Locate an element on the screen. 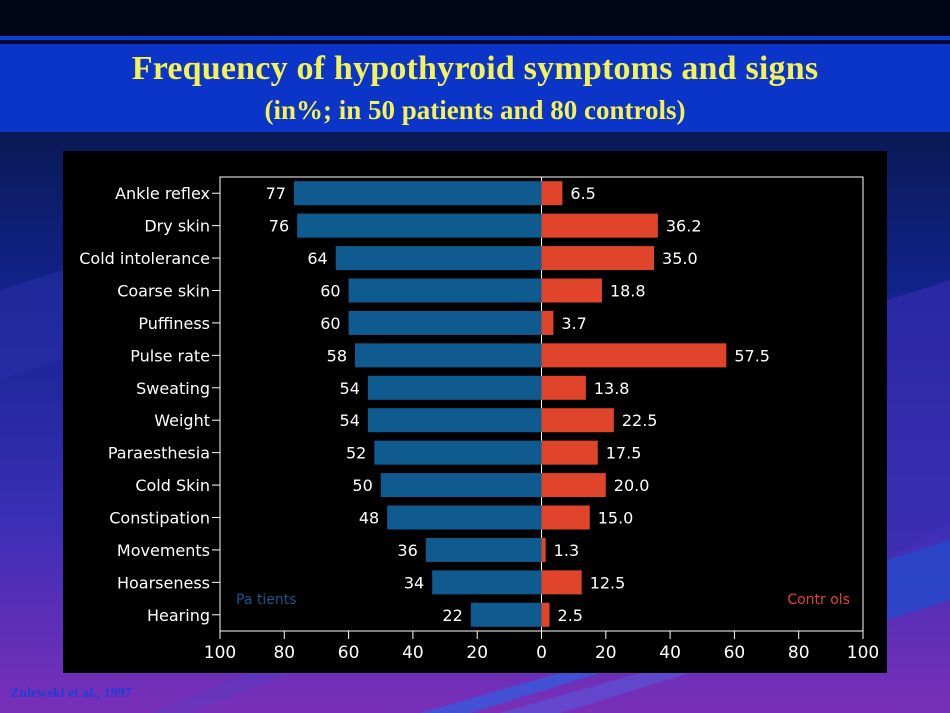  category-label: Sweating is located at coordinates (173, 388).